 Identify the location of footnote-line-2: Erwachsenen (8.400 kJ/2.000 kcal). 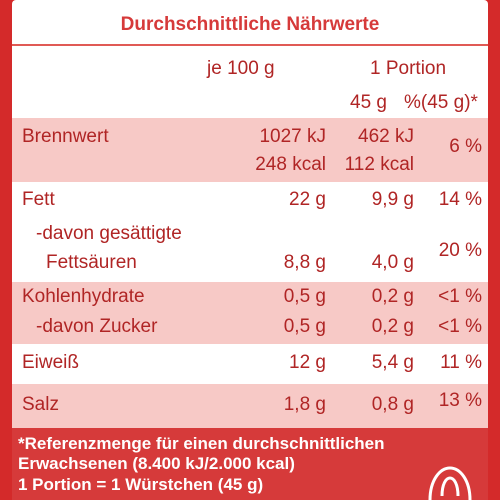
(156, 463).